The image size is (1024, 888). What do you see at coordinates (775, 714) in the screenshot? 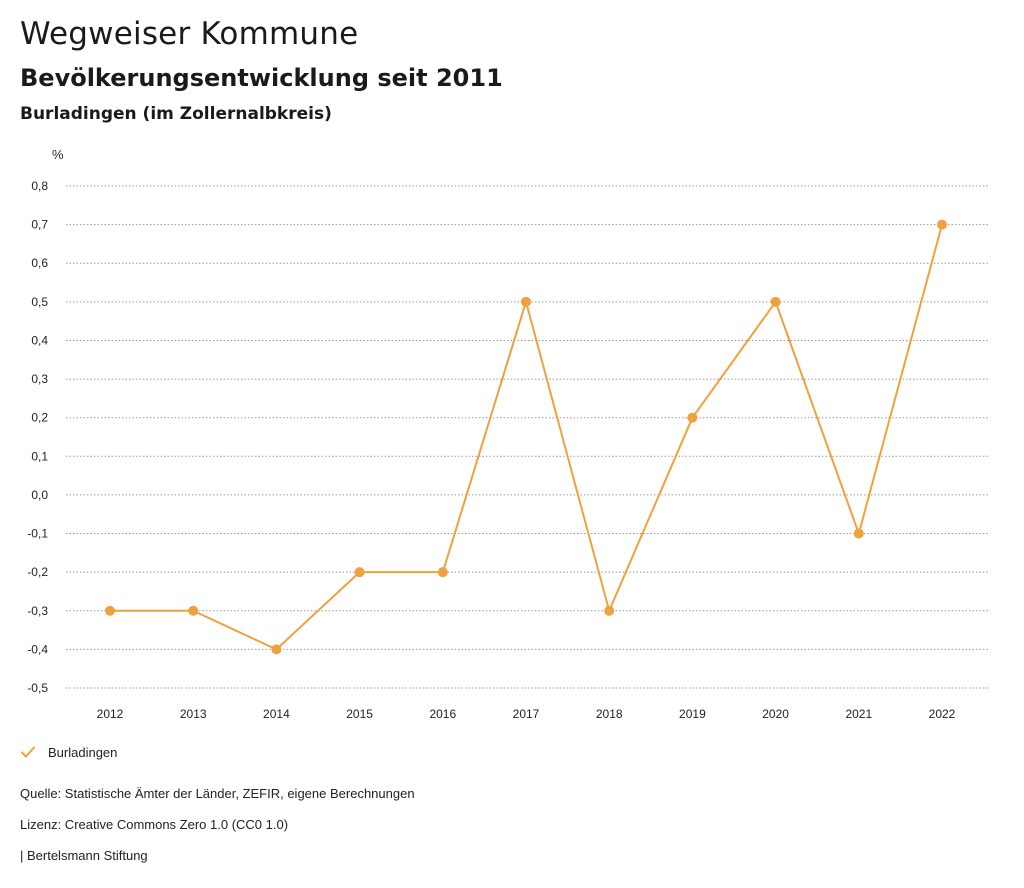
I see `x-tick-label: 2020` at bounding box center [775, 714].